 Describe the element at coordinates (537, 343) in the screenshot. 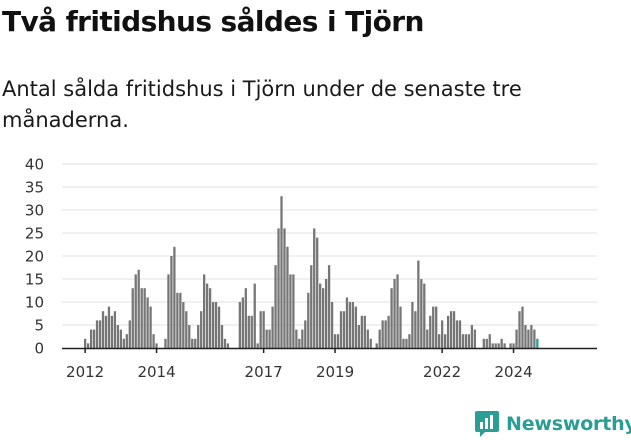

I see `highlight-bar` at that location.